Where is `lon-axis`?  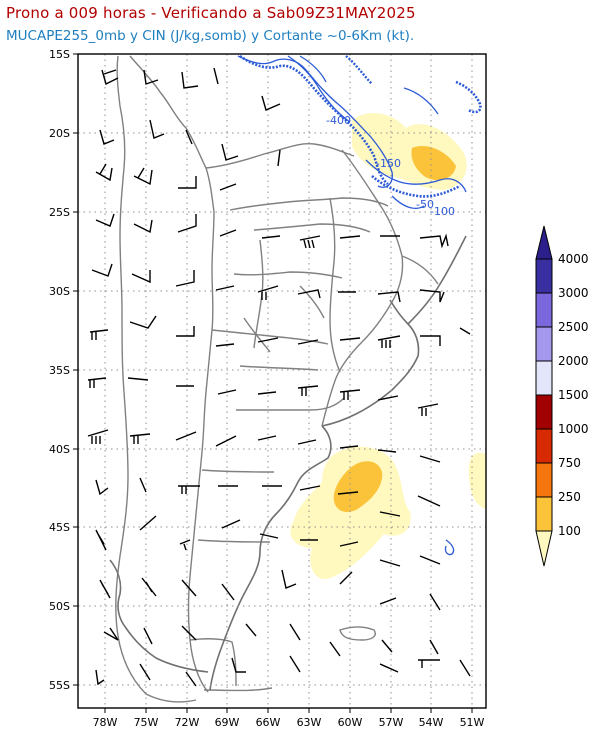 lon-axis is located at coordinates (288, 710).